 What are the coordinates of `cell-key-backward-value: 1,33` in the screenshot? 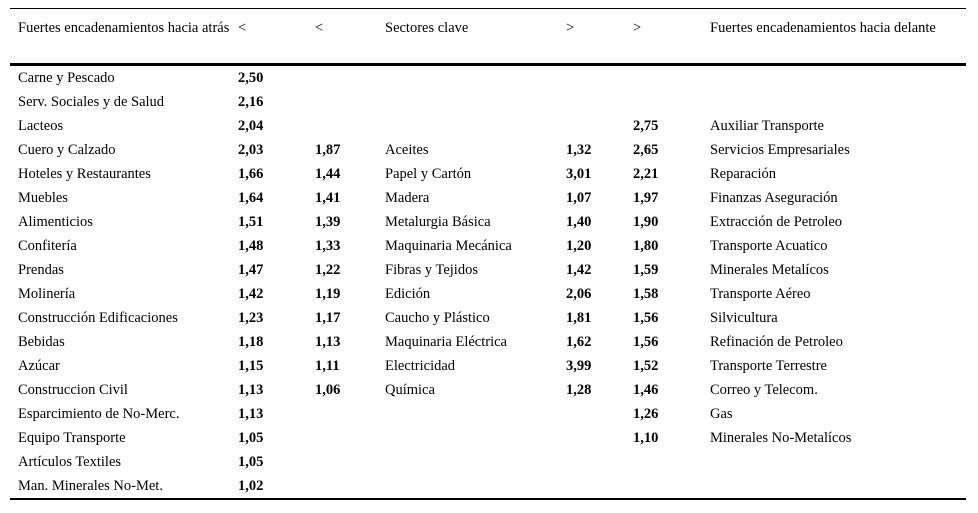 It's located at (328, 246).